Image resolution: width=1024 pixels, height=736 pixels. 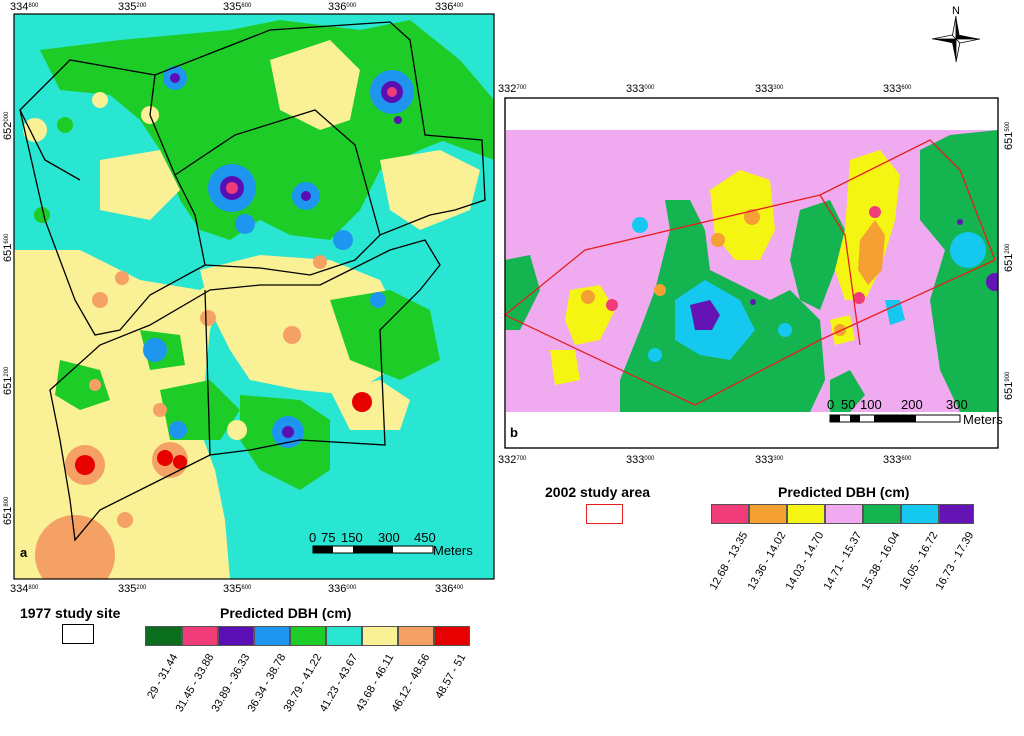 What do you see at coordinates (286, 613) in the screenshot?
I see `legend-1977-dbh-title: Predicted DBH (cm)` at bounding box center [286, 613].